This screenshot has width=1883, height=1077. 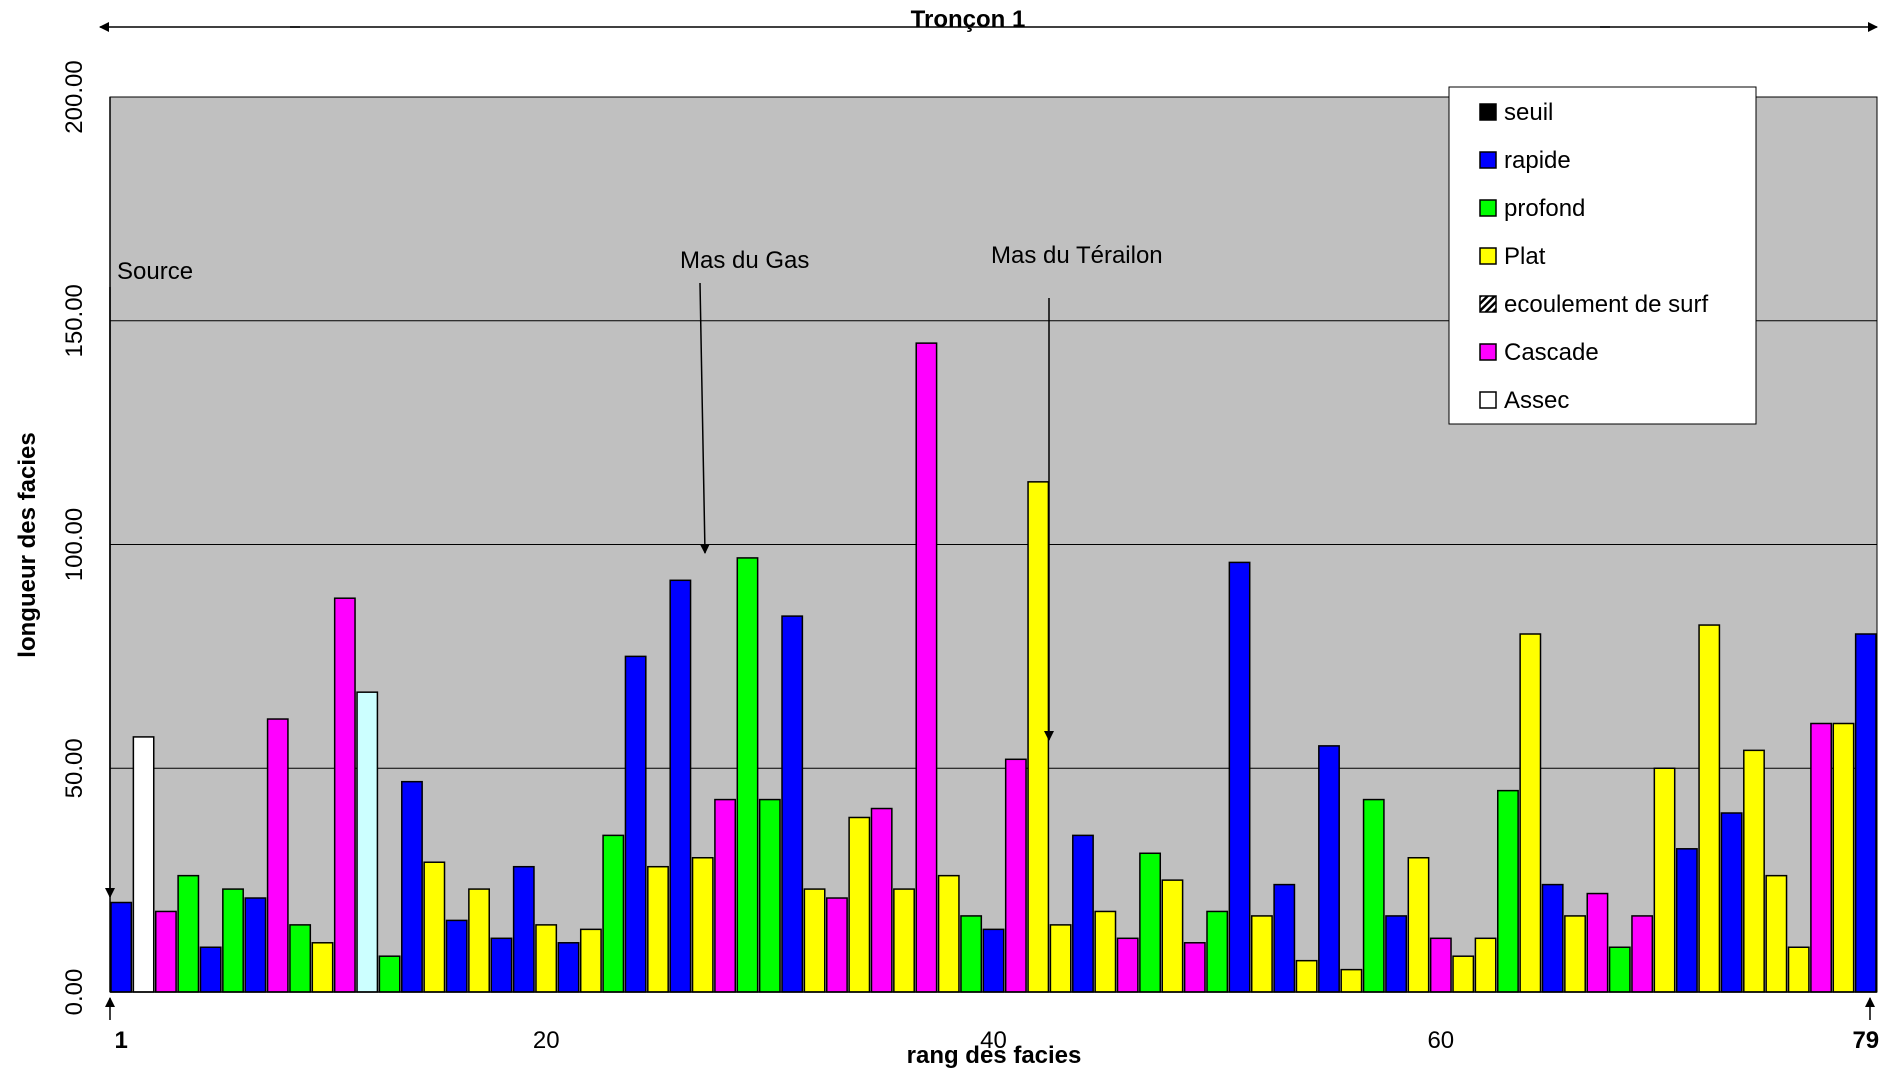 I want to click on annotation-mas-du-terailon: Mas du Térailon, so click(x=1077, y=491).